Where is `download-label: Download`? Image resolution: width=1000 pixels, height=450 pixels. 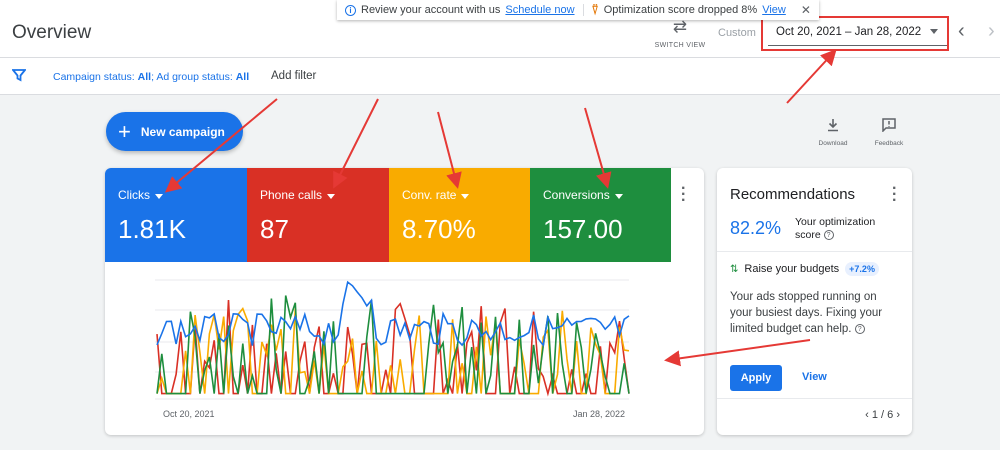 download-label: Download is located at coordinates (833, 143).